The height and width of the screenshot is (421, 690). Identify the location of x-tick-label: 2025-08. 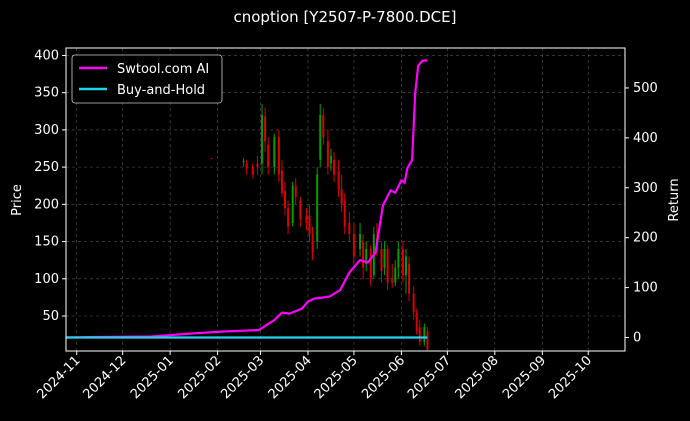
(477, 377).